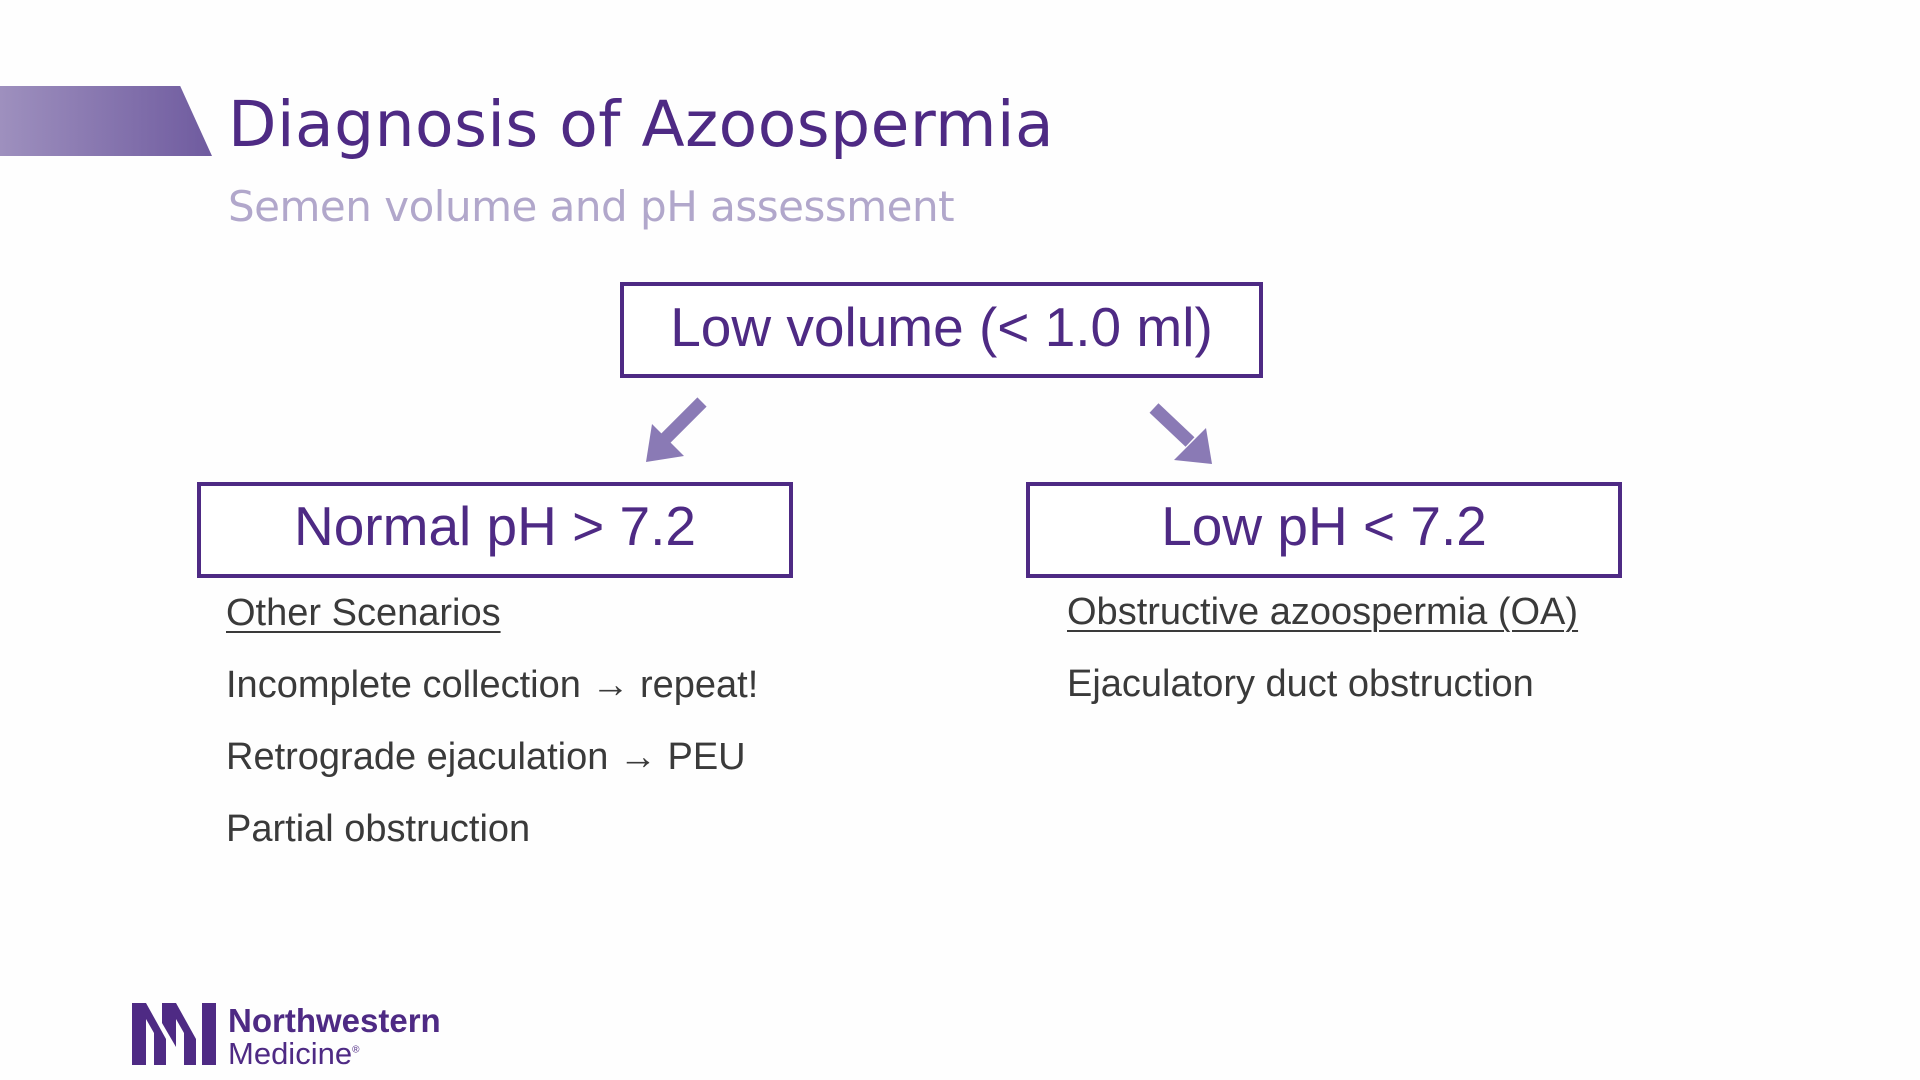 The image size is (1920, 1080). What do you see at coordinates (486, 757) in the screenshot?
I see `list-item: Retrograde ejaculation → PEU` at bounding box center [486, 757].